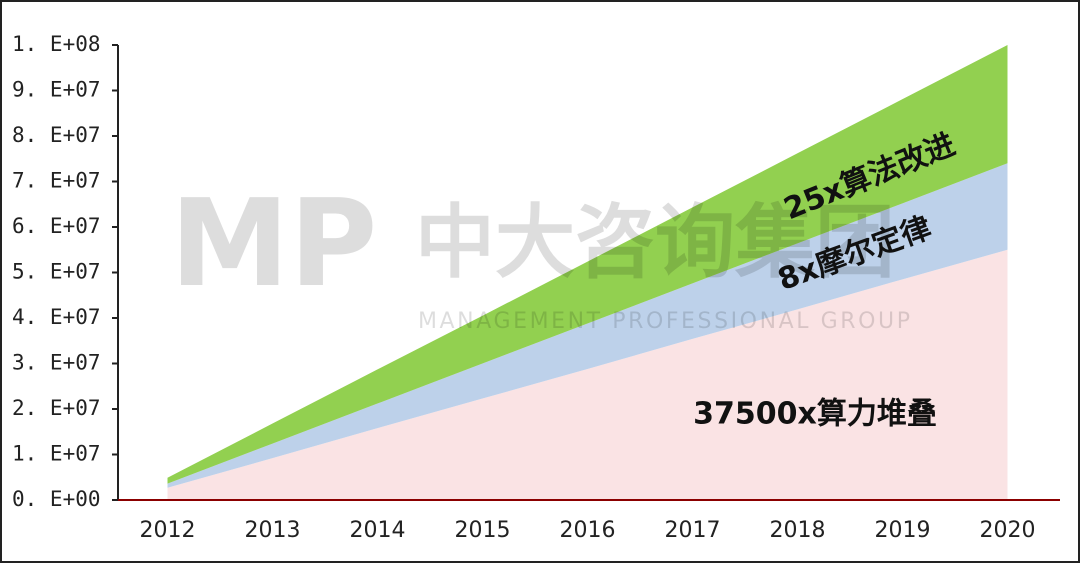 This screenshot has height=563, width=1080. I want to click on y-tick-label: 1. E+08, so click(56, 44).